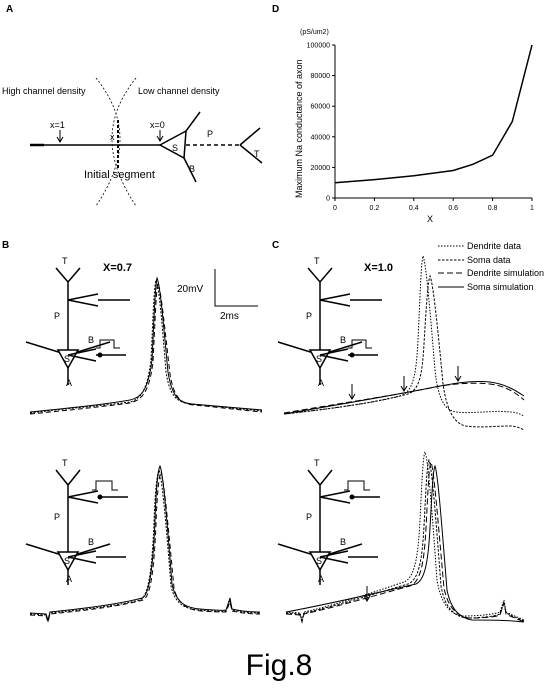  I want to click on y-tick-label: 100000, so click(318, 46).